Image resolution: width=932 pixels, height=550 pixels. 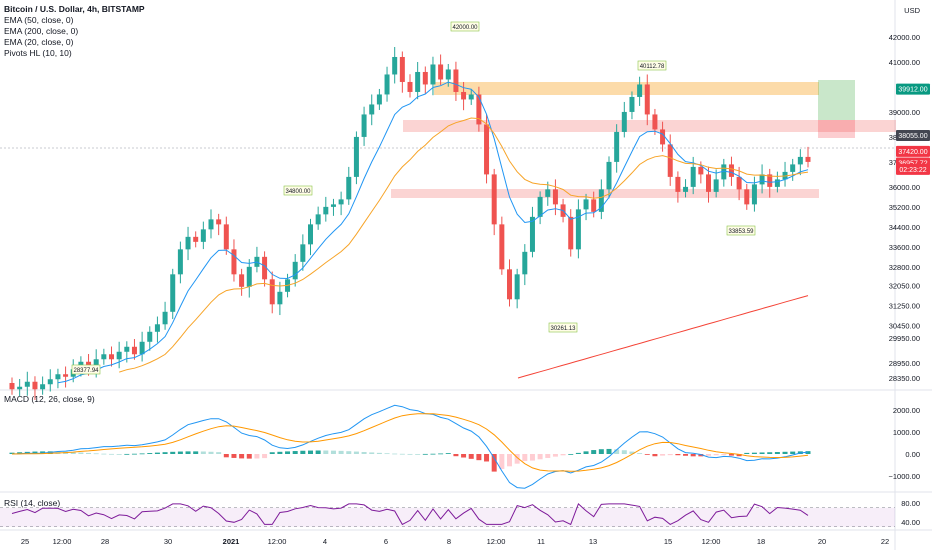 What do you see at coordinates (836, 129) in the screenshot?
I see `long-position-stop-zone` at bounding box center [836, 129].